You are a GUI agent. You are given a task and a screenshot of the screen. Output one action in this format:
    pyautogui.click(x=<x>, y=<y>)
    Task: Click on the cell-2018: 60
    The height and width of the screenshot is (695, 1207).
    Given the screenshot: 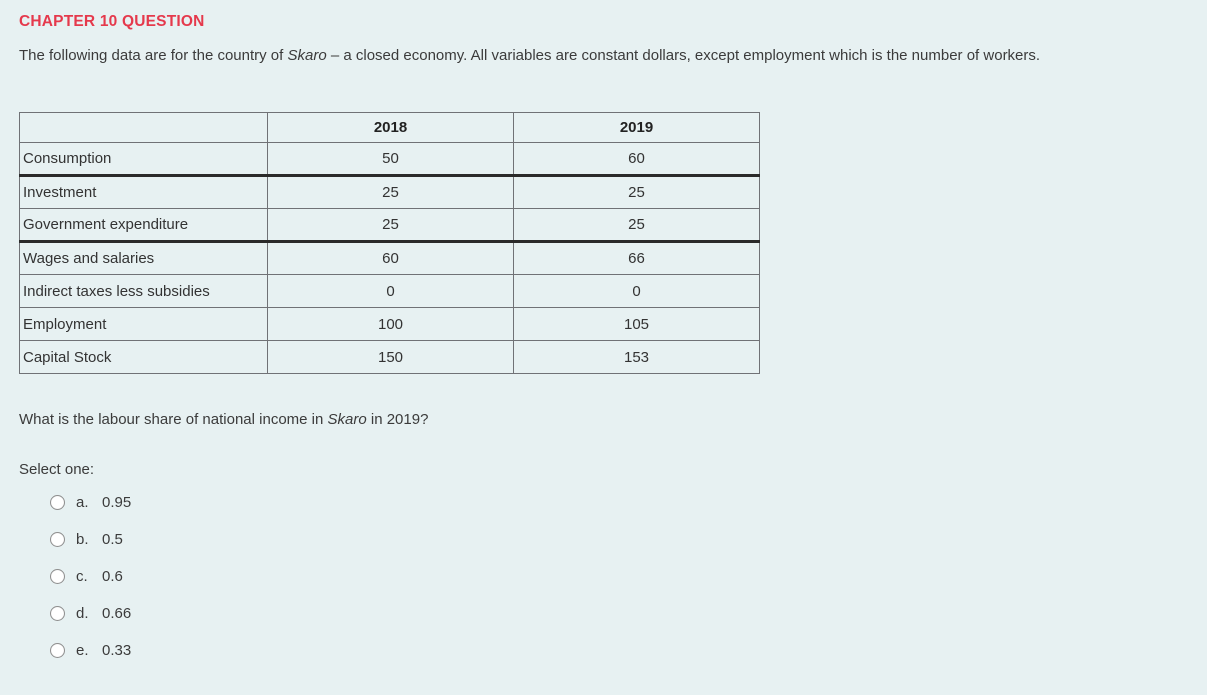 What is the action you would take?
    pyautogui.click(x=390, y=258)
    